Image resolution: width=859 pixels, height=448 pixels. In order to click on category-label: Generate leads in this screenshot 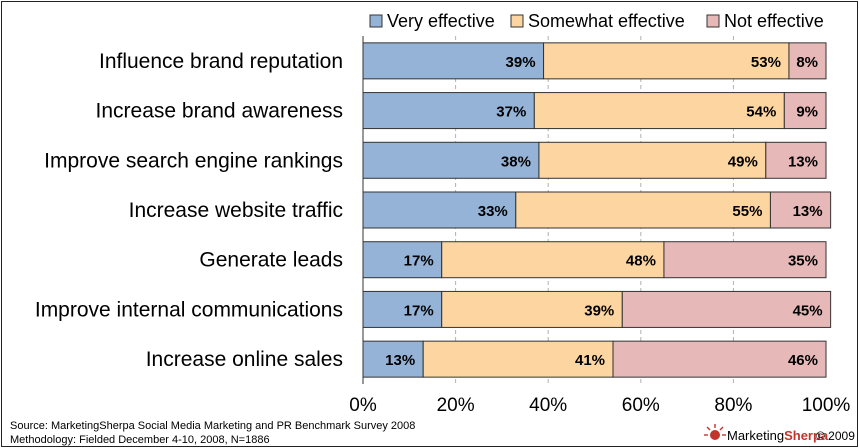, I will do `click(271, 260)`.